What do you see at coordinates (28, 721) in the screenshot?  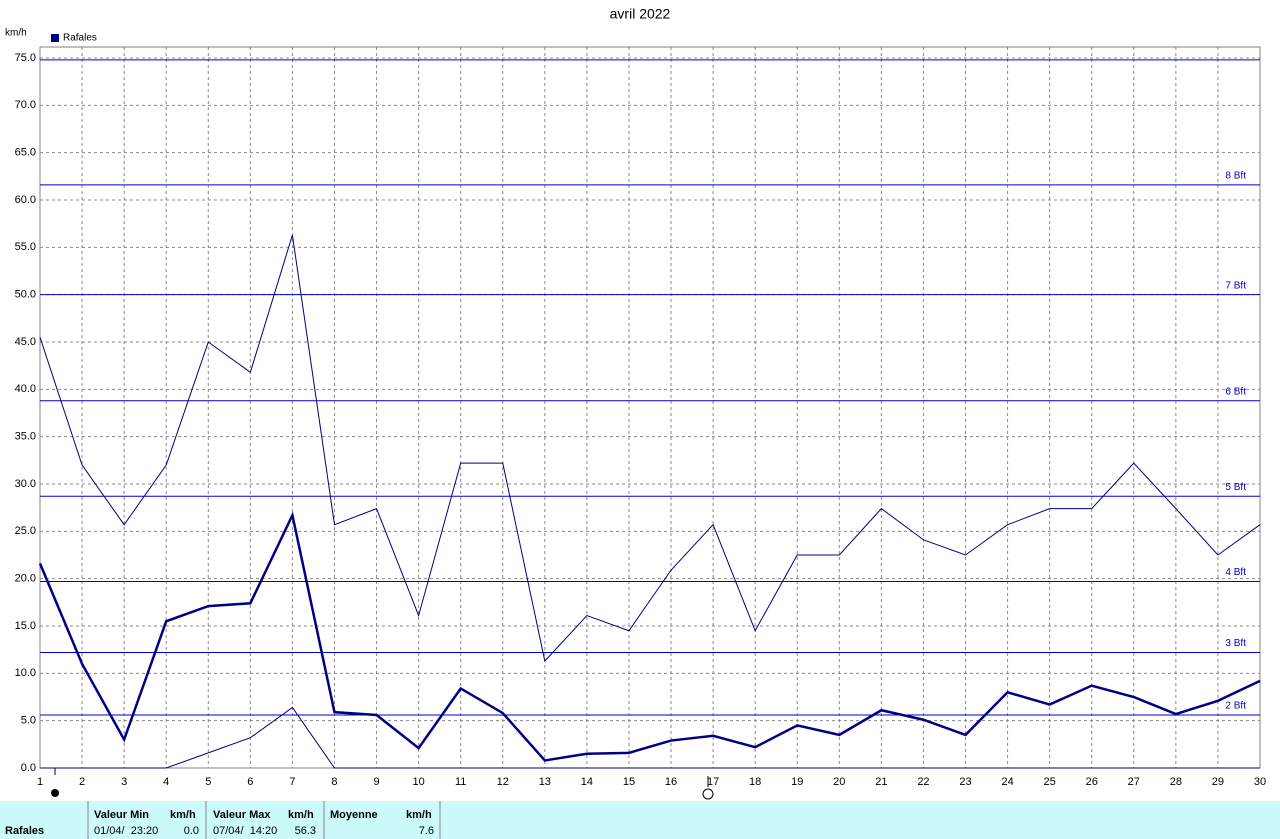 I see `y-tick-label: 5.0` at bounding box center [28, 721].